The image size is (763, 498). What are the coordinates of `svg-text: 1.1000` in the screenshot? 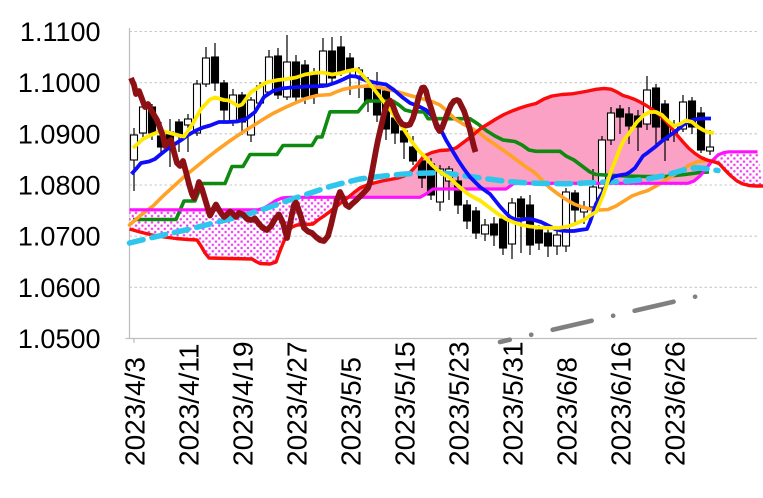 It's located at (59, 83).